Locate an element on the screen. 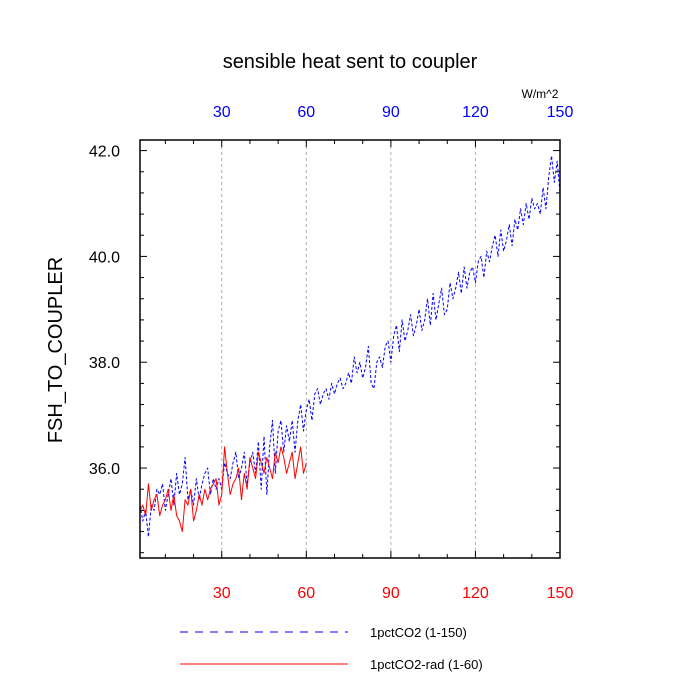 This screenshot has height=700, width=700. legend-layer: 1pctCO2 (1-150) 1pctCO2-rad (1-60) is located at coordinates (331, 648).